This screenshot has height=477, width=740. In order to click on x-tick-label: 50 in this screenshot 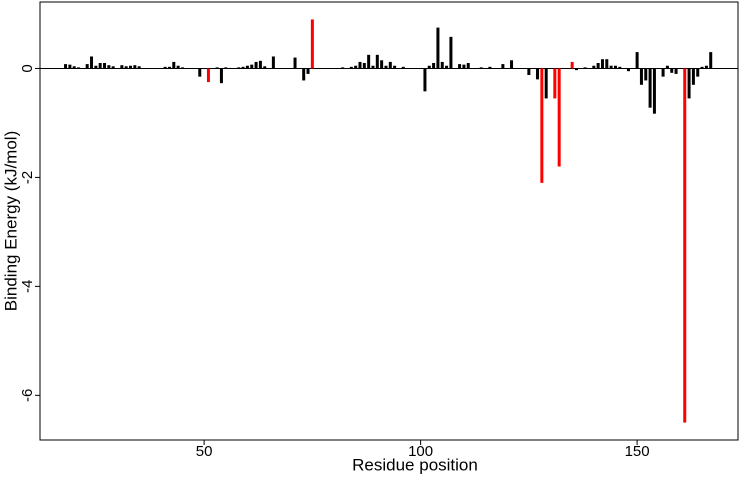, I will do `click(204, 451)`.